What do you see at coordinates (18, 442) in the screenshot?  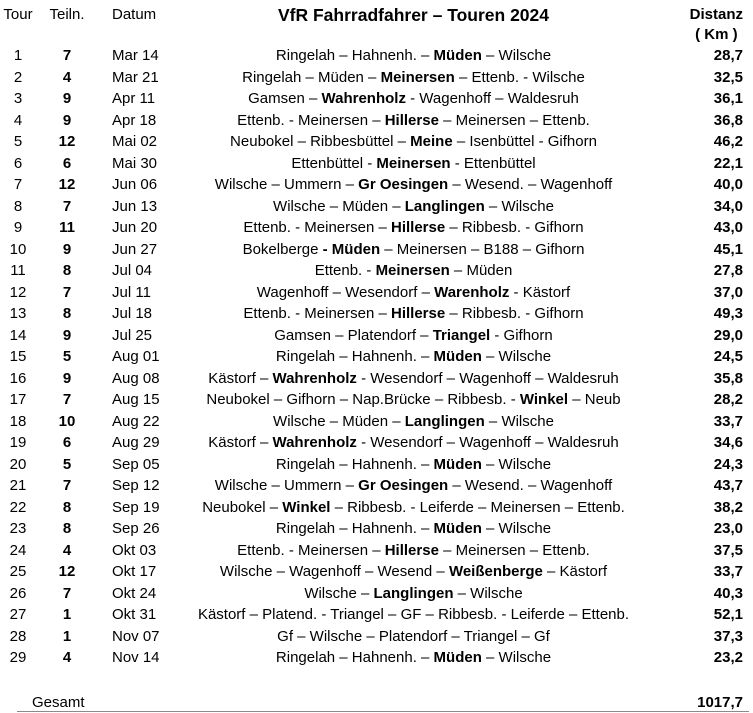 I see `tour-cell: 19` at bounding box center [18, 442].